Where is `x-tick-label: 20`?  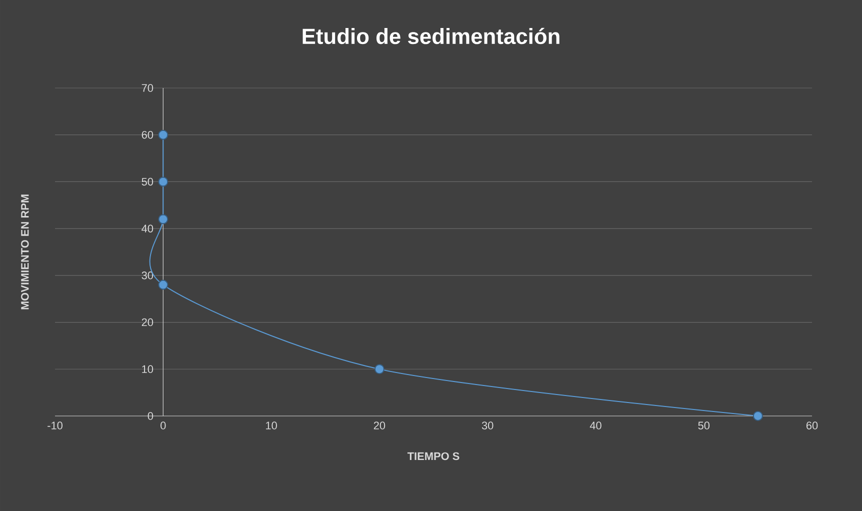
x-tick-label: 20 is located at coordinates (380, 426).